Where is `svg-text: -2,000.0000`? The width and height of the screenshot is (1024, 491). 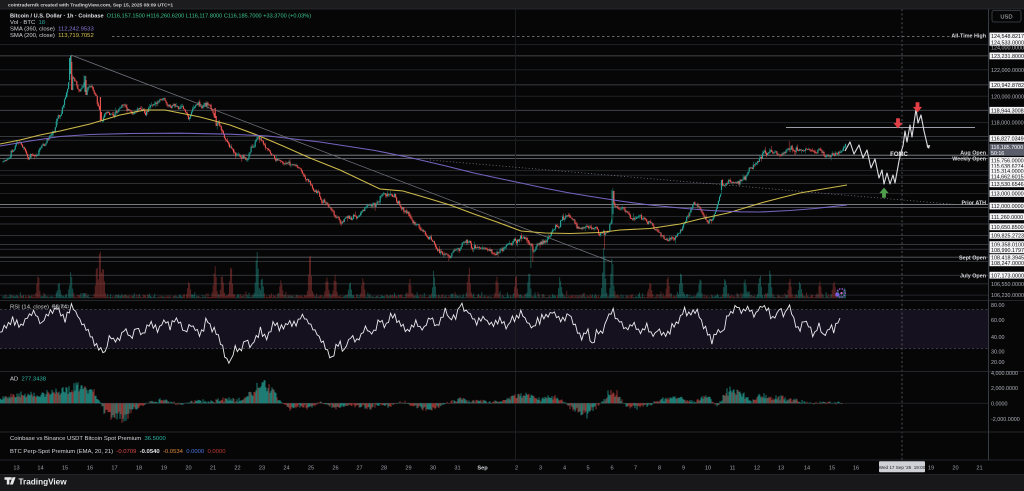 svg-text: -2,000.0000 is located at coordinates (1005, 420).